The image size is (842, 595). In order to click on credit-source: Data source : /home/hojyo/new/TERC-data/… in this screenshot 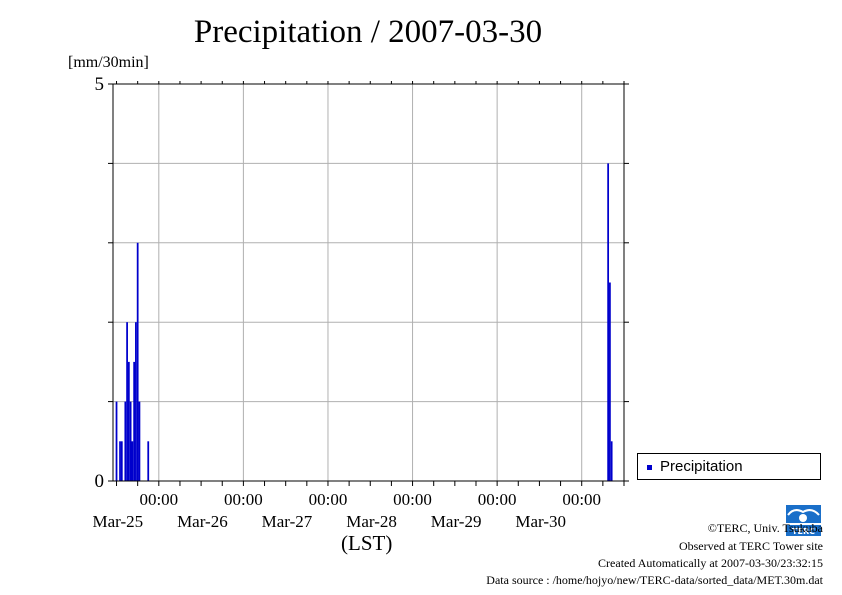, I will do `click(654, 580)`.